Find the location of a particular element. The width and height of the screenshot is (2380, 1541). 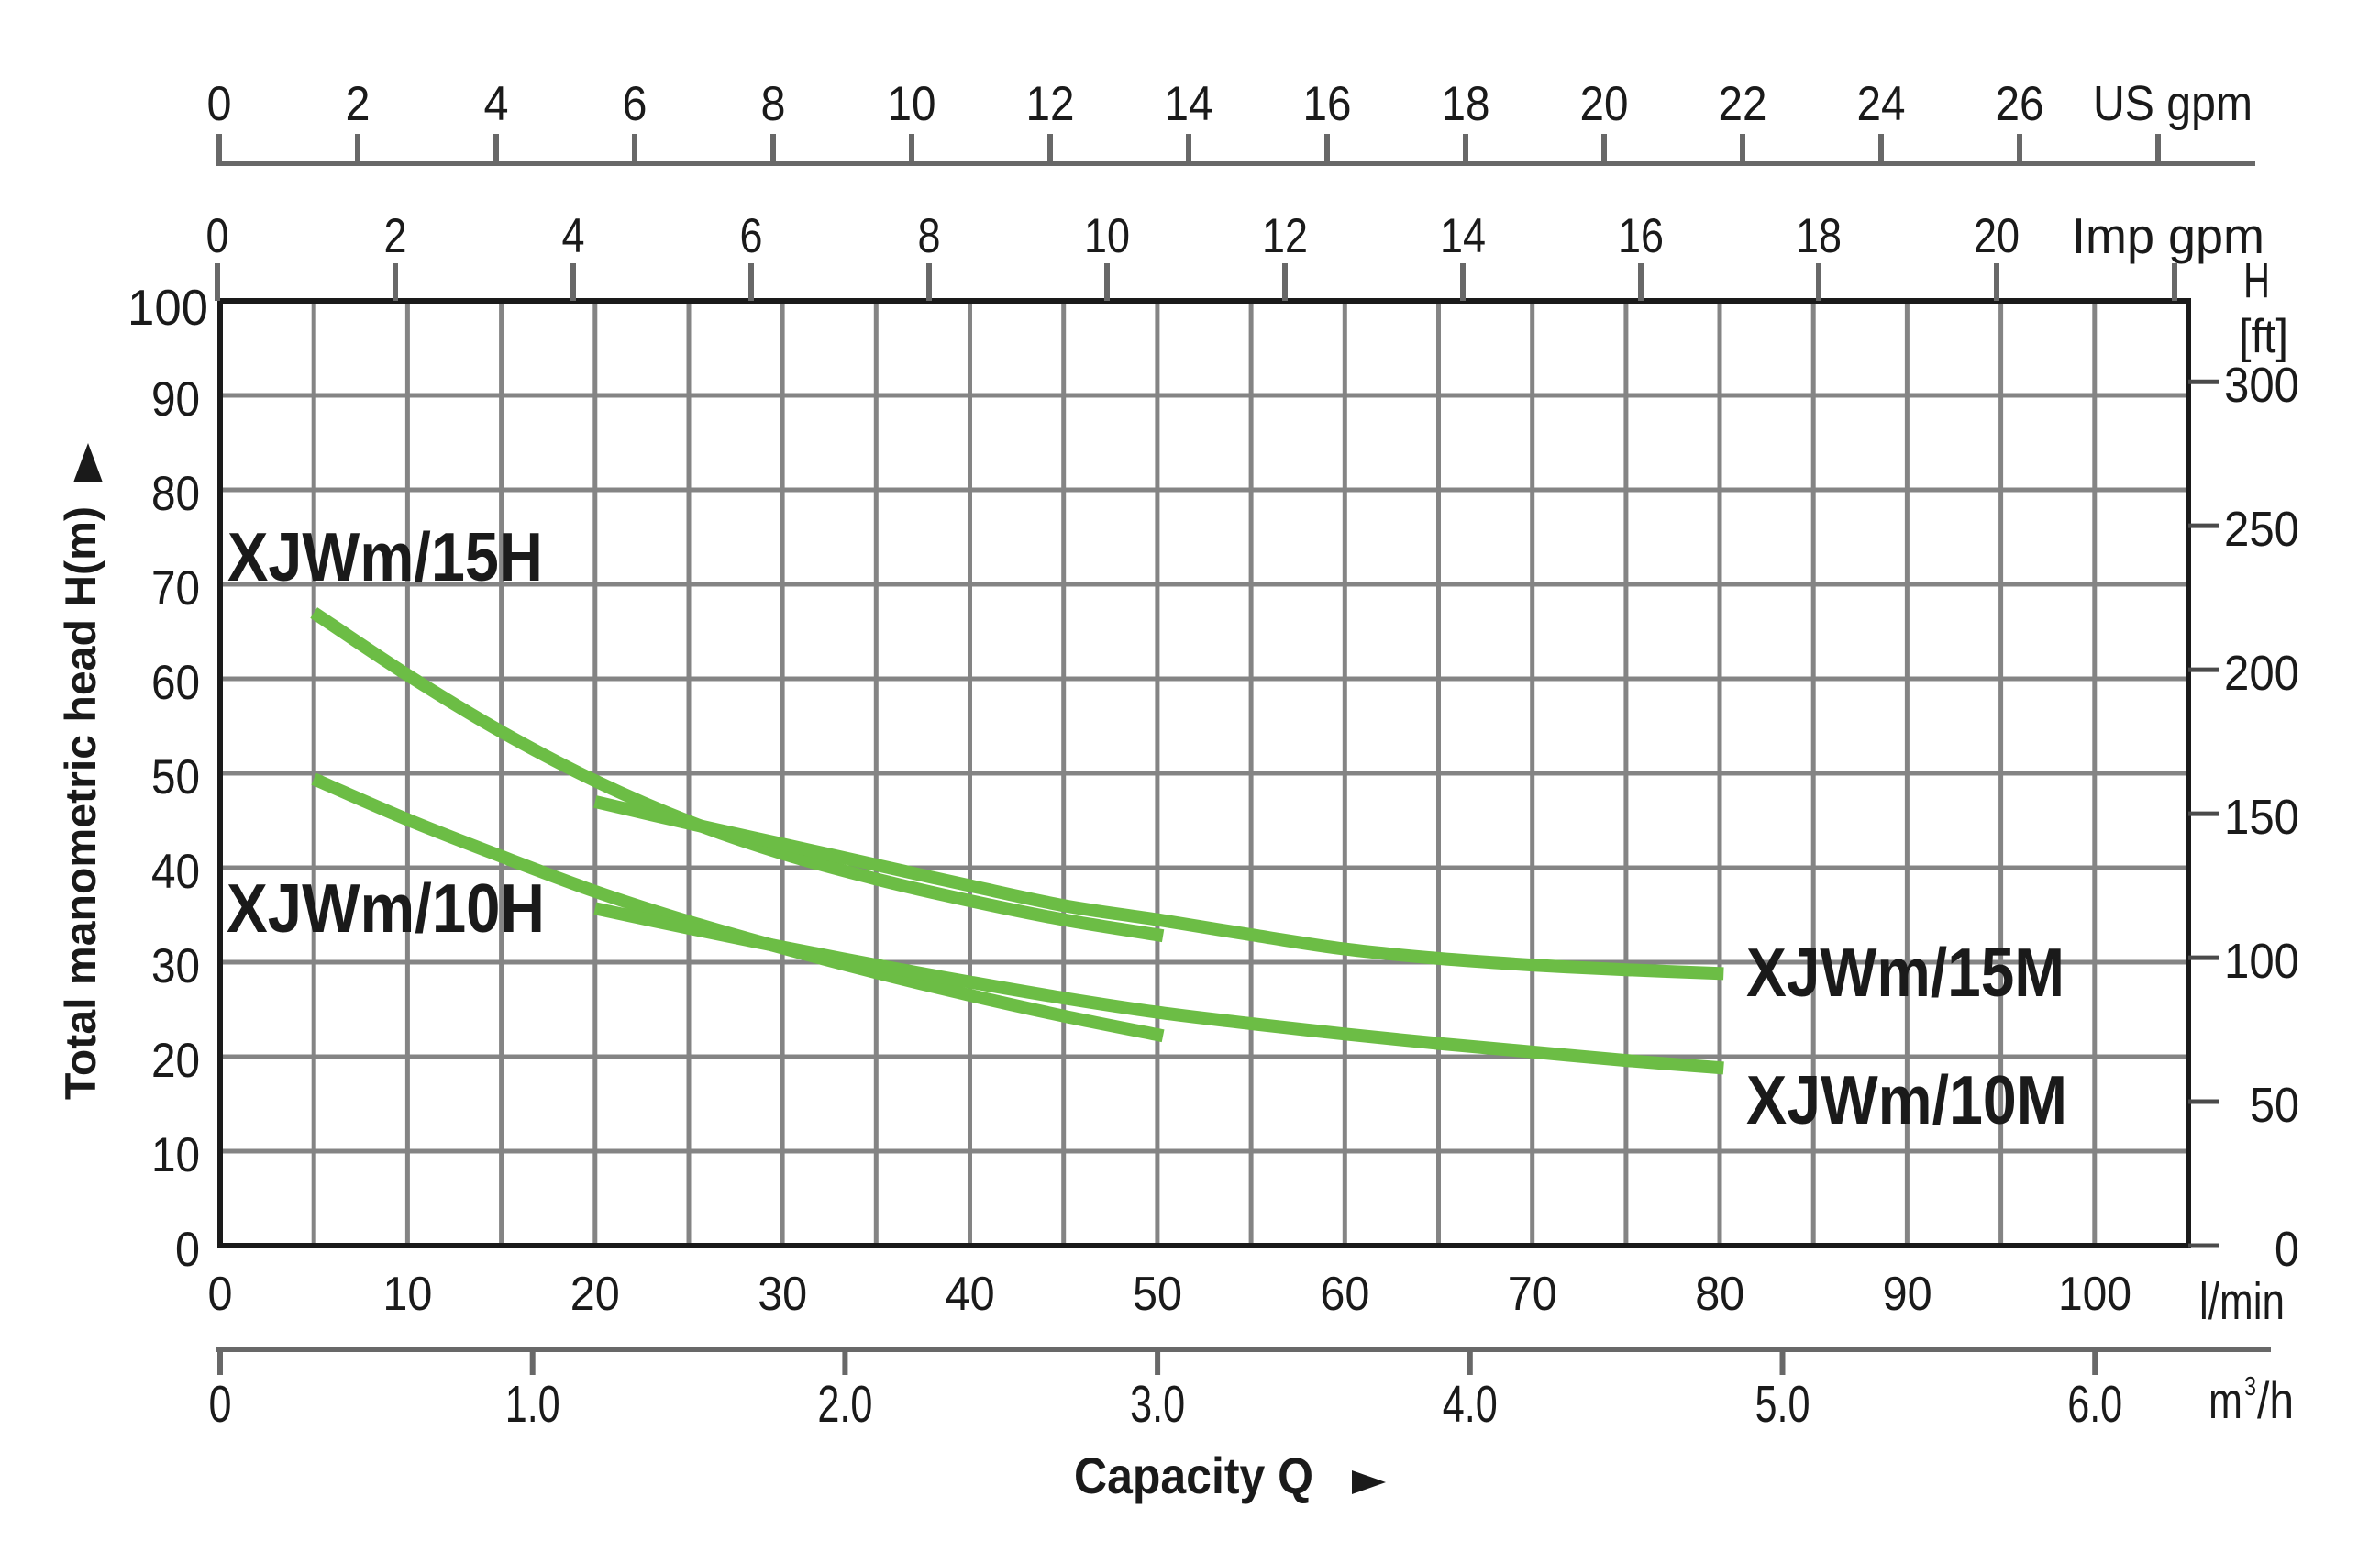

svg-text: /h is located at coordinates (2275, 1400).